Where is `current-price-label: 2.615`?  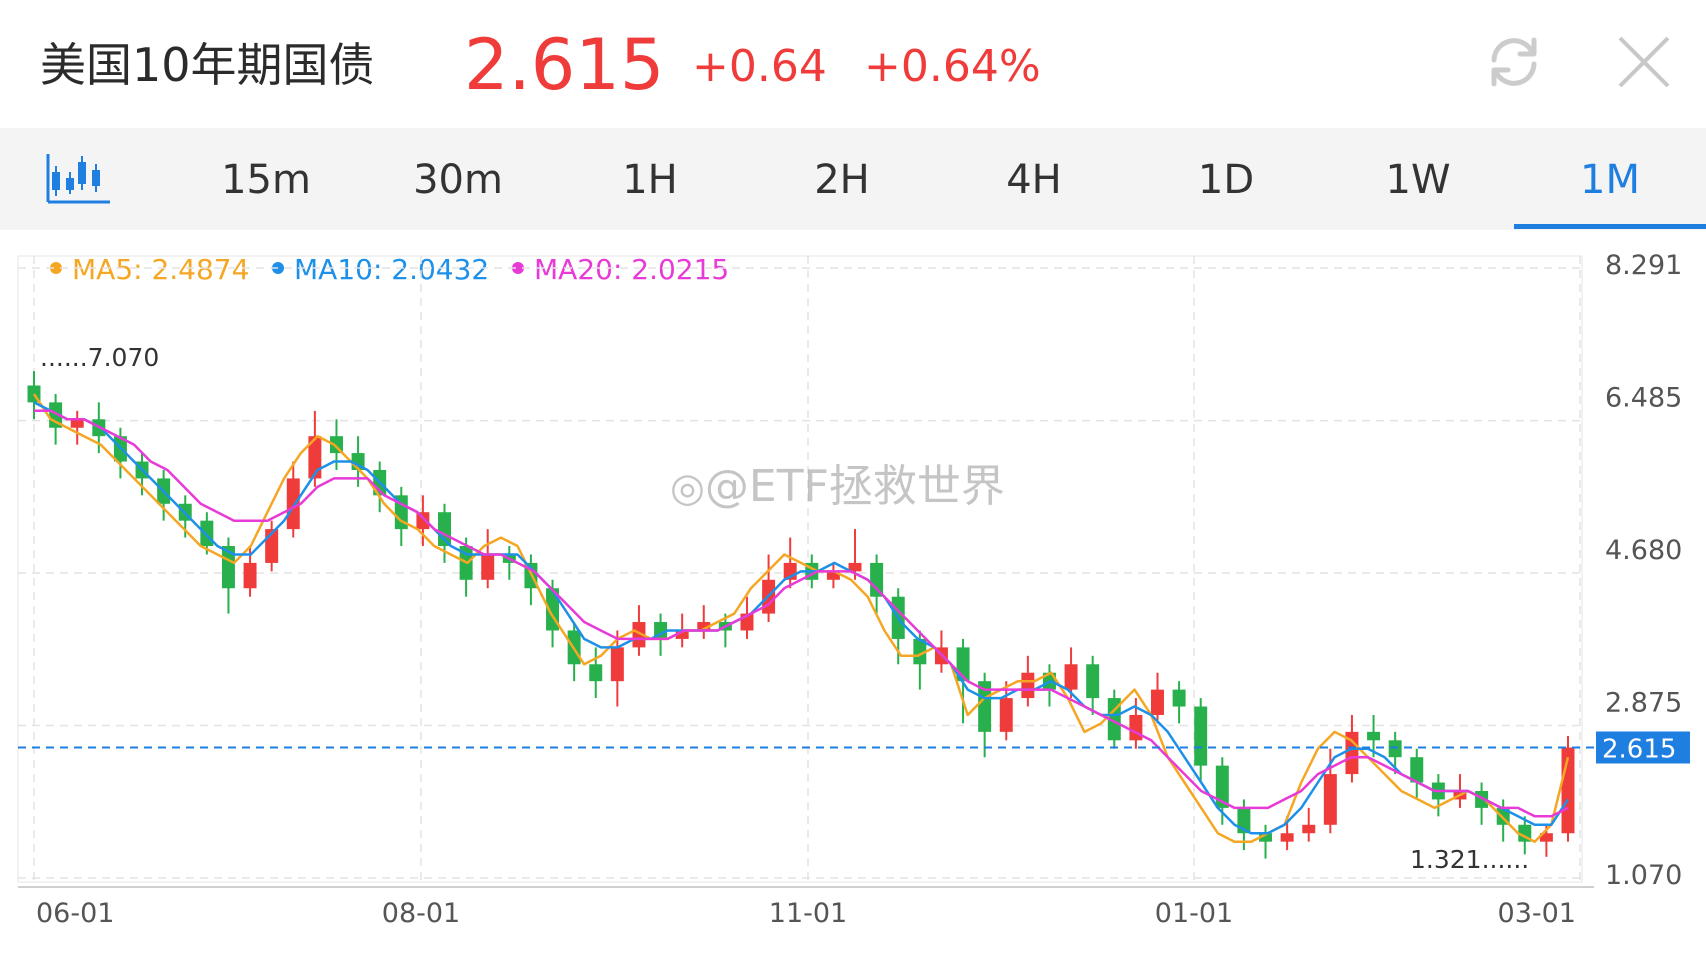
current-price-label: 2.615 is located at coordinates (1639, 749).